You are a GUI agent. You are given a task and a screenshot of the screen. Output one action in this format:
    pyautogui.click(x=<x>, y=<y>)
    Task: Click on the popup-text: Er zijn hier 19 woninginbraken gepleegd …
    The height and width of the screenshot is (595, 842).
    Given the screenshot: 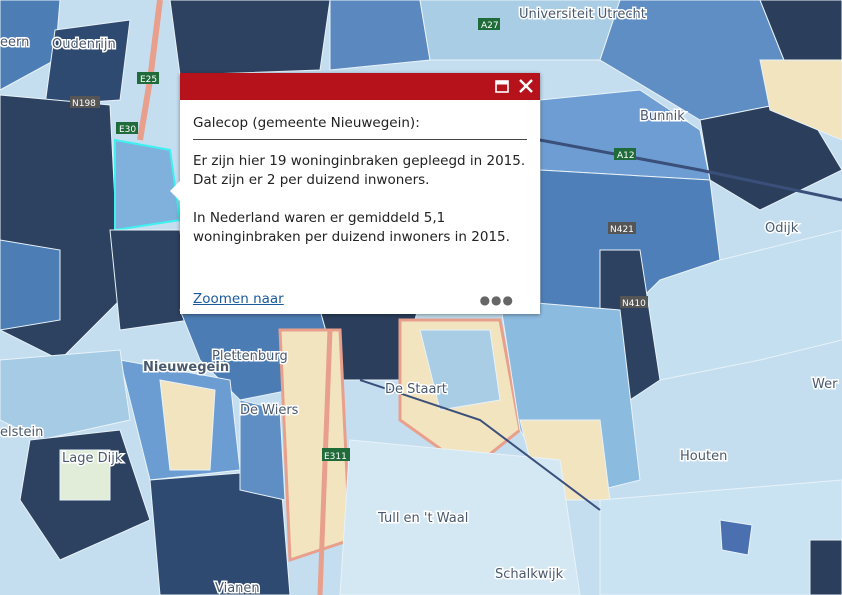 What is the action you would take?
    pyautogui.click(x=359, y=170)
    